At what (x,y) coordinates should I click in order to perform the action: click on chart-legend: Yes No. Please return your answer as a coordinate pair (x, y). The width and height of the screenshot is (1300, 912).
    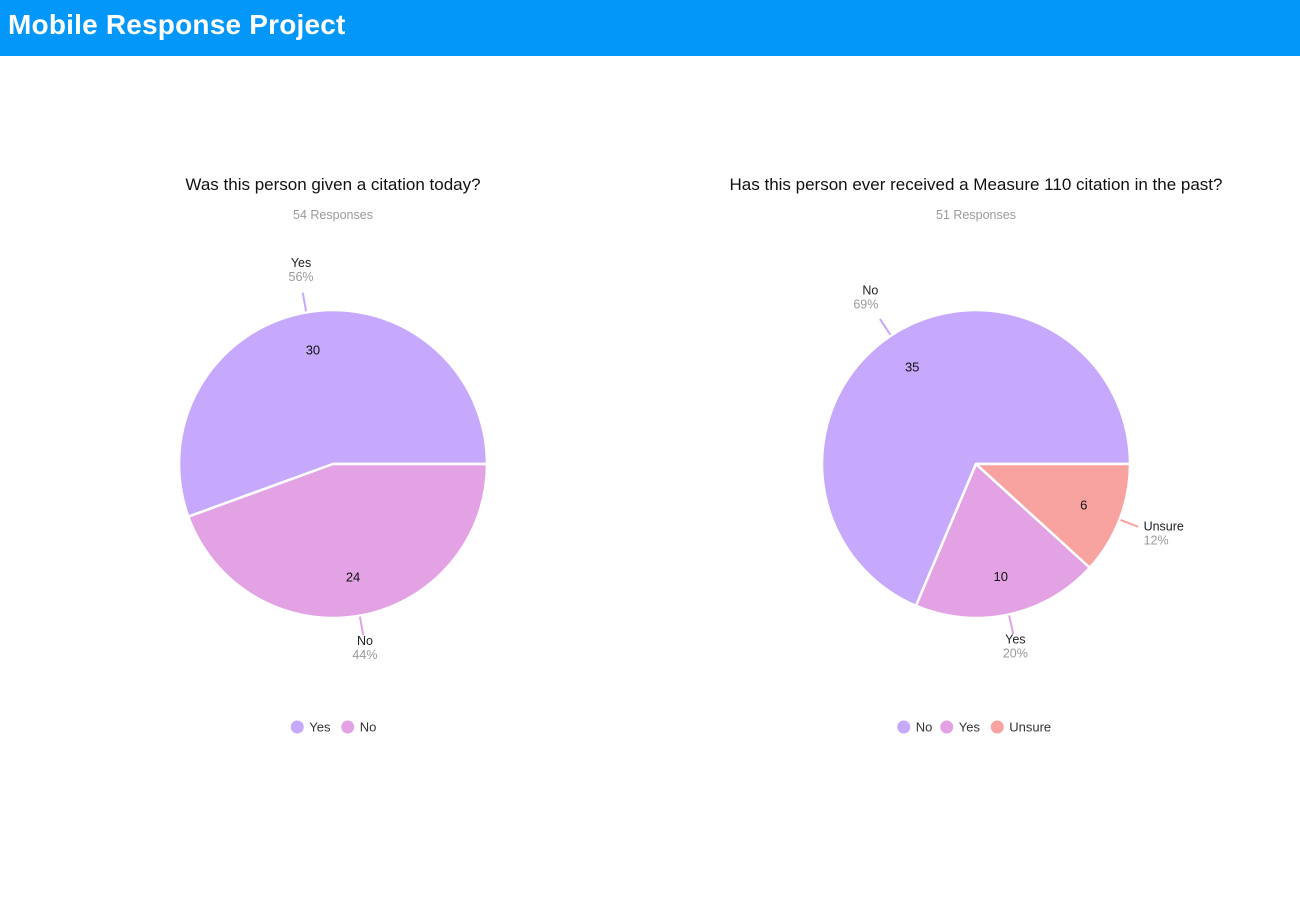
    Looking at the image, I should click on (333, 727).